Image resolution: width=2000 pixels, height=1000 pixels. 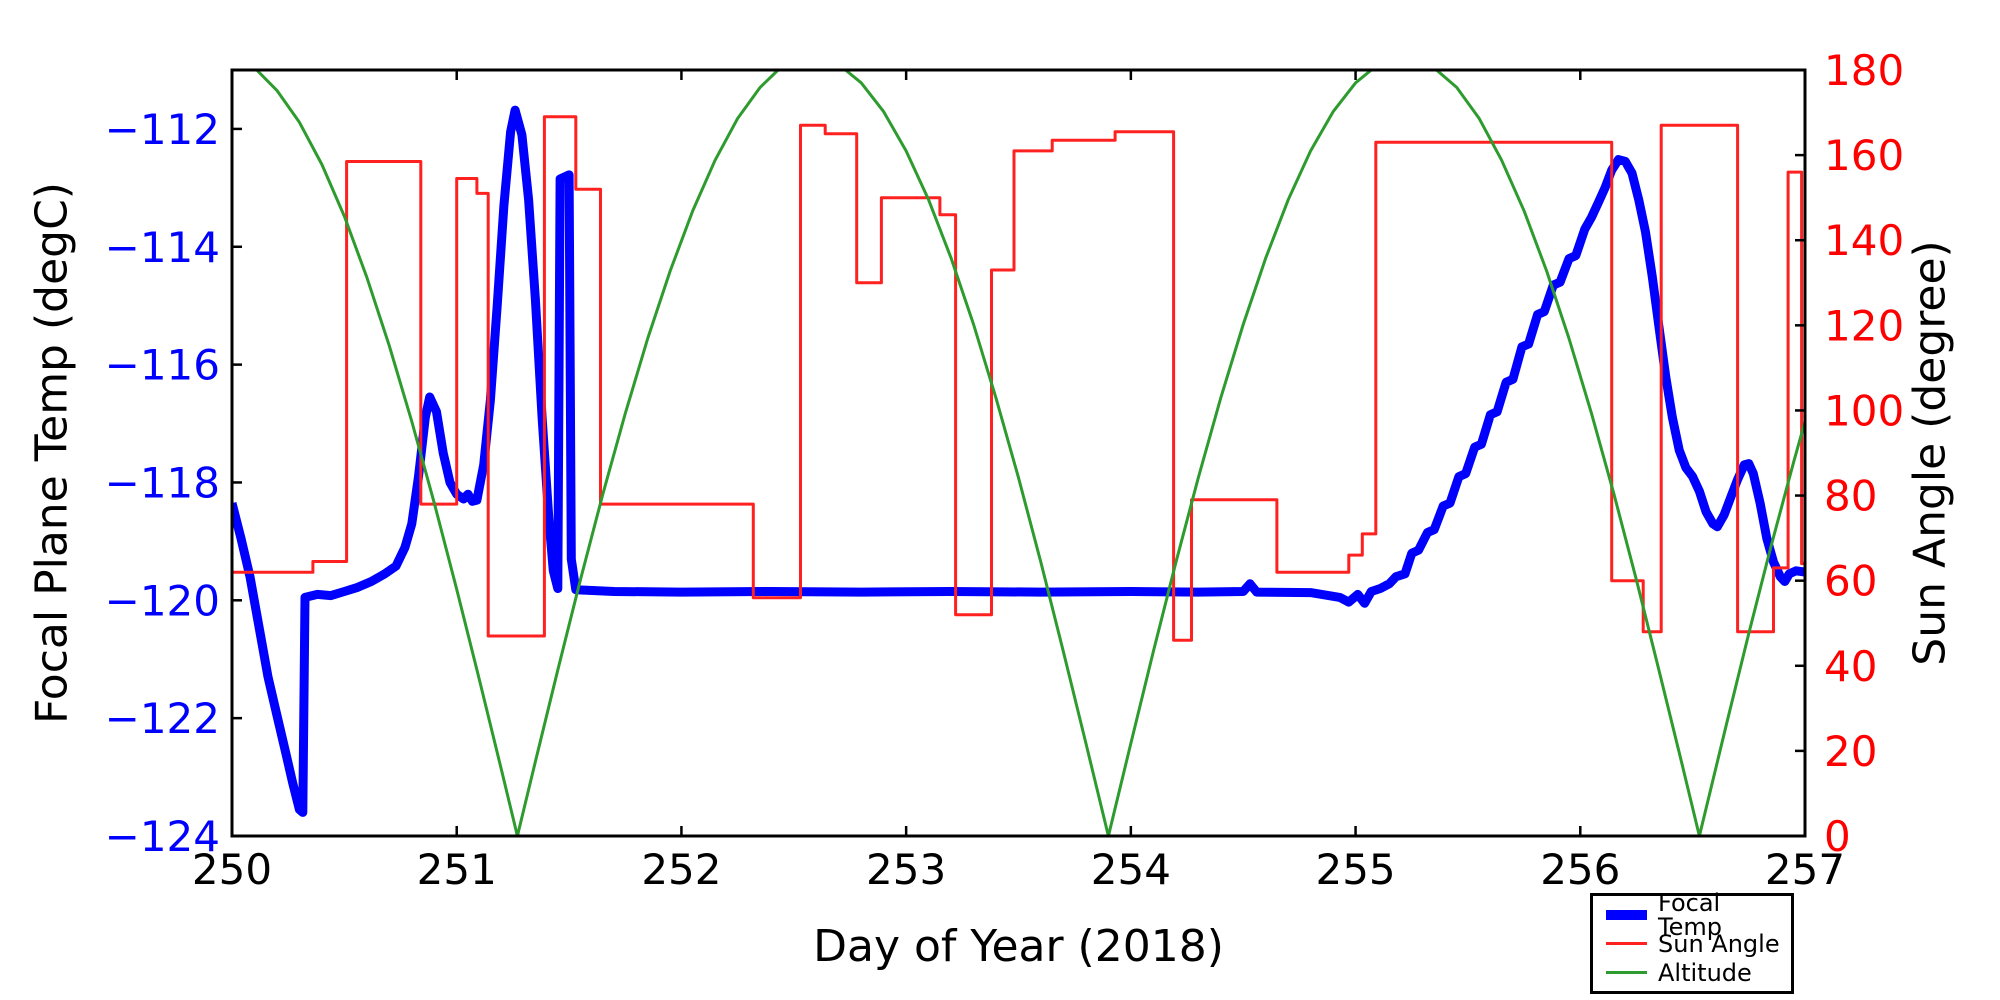 What do you see at coordinates (1805, 869) in the screenshot?
I see `x-tick-label: 257` at bounding box center [1805, 869].